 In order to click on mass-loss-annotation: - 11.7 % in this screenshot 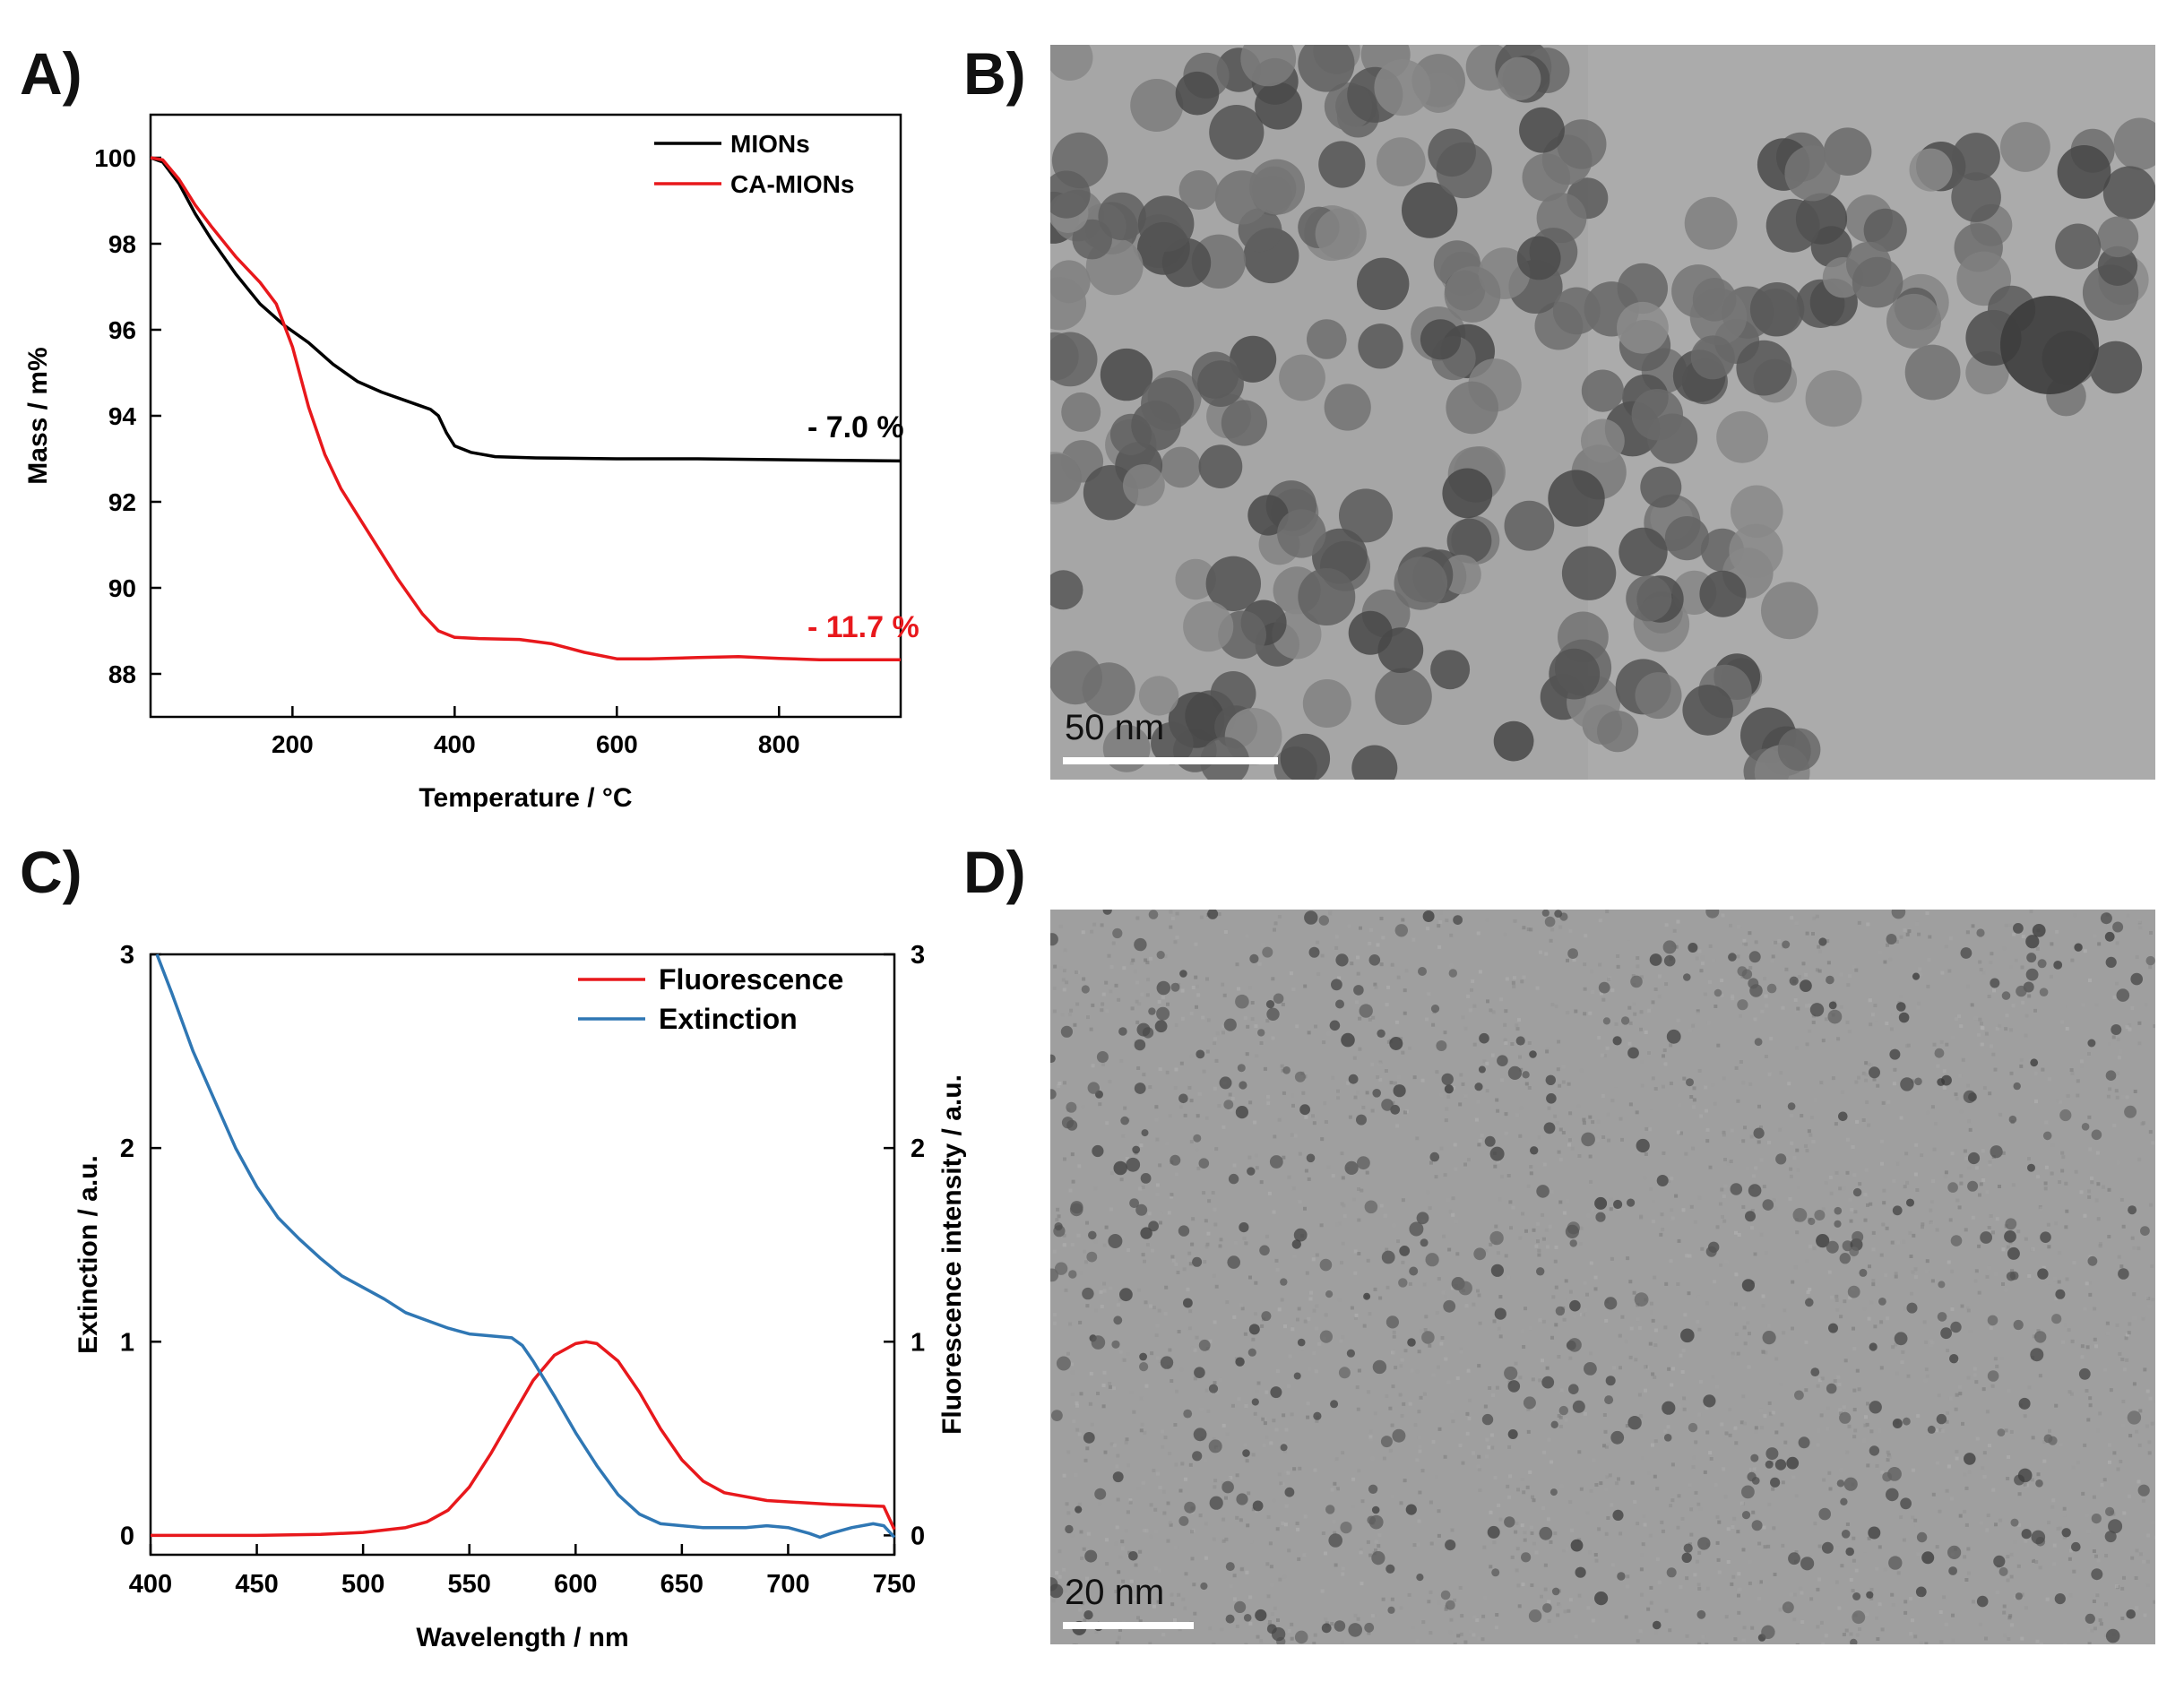, I will do `click(863, 627)`.